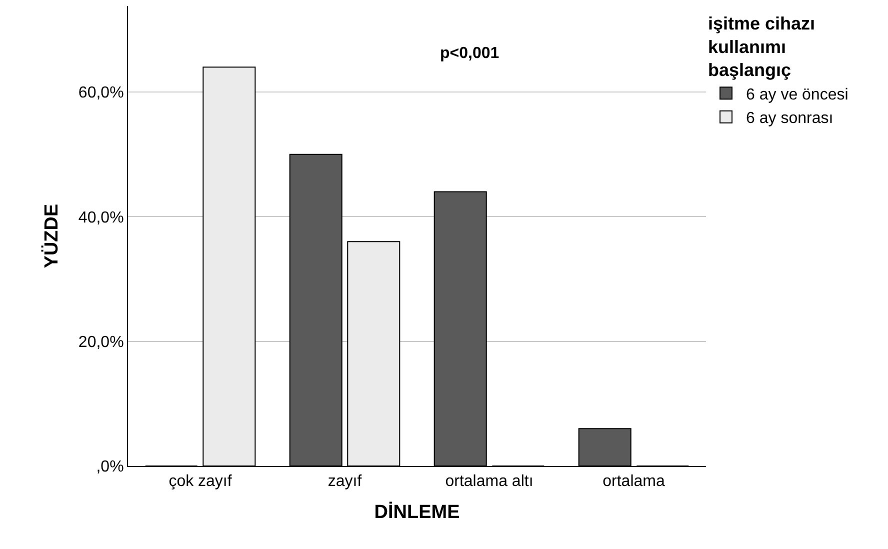 This screenshot has height=549, width=888. What do you see at coordinates (633, 481) in the screenshot?
I see `x-tick-label: ortalama` at bounding box center [633, 481].